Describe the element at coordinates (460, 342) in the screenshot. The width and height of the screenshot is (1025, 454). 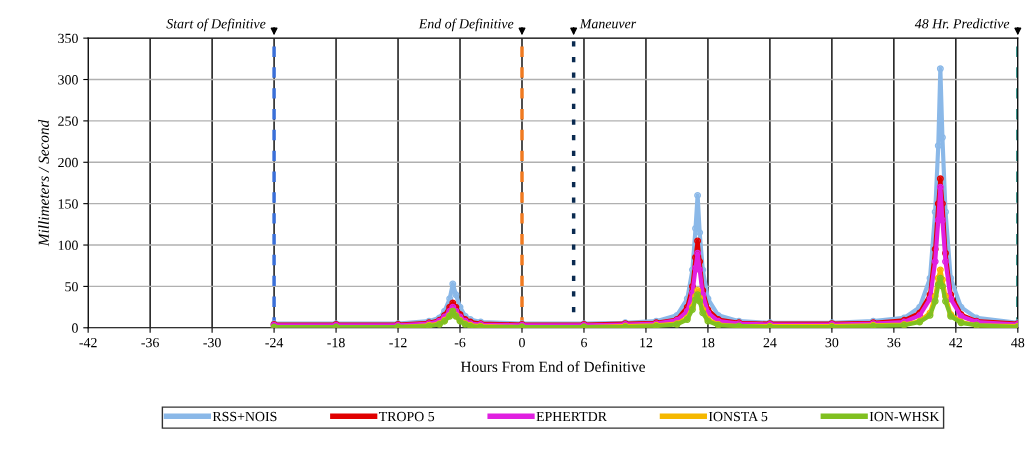
I see `x-tick-label: -6` at that location.